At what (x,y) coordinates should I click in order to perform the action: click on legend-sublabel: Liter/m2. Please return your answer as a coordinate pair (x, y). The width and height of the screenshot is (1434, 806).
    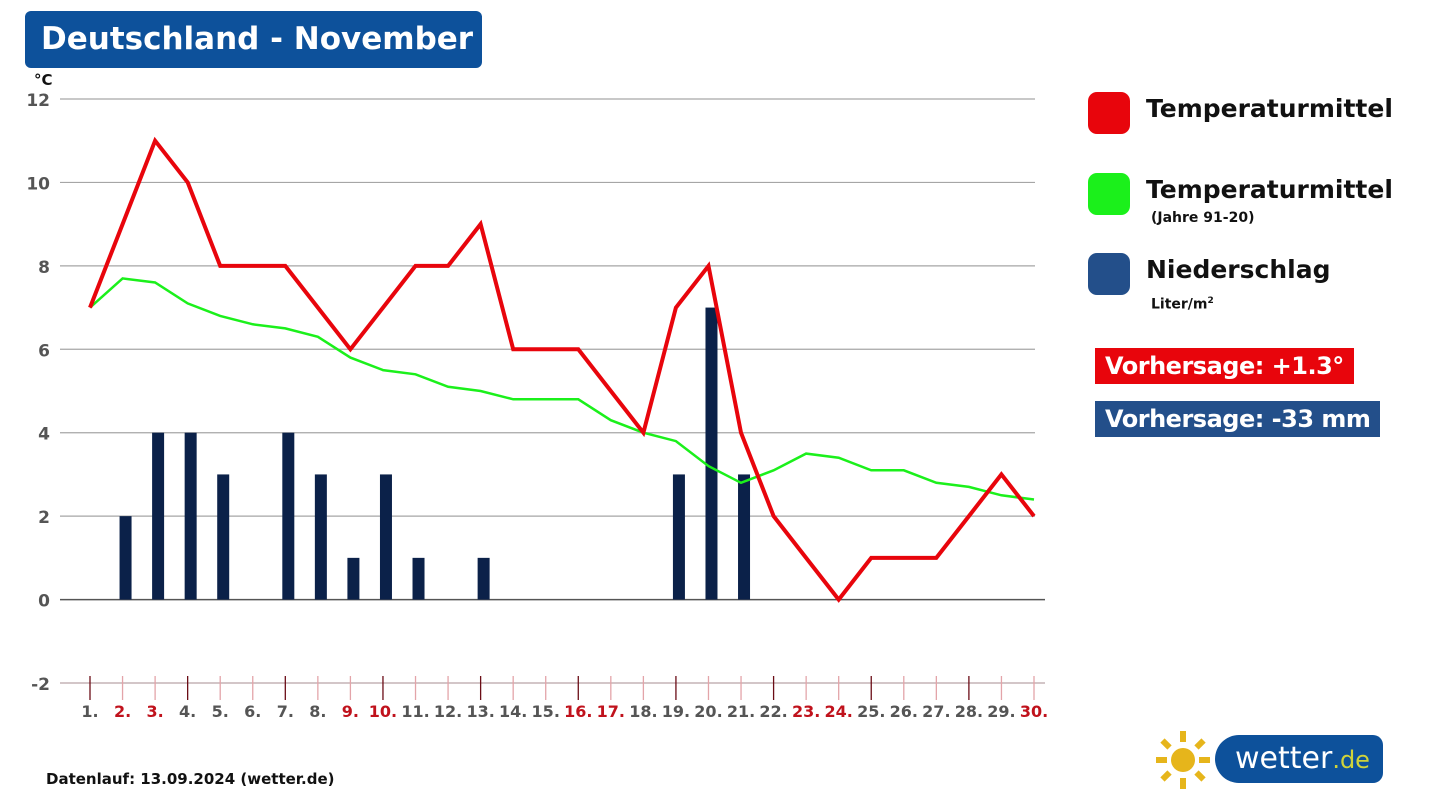
    Looking at the image, I should click on (1182, 304).